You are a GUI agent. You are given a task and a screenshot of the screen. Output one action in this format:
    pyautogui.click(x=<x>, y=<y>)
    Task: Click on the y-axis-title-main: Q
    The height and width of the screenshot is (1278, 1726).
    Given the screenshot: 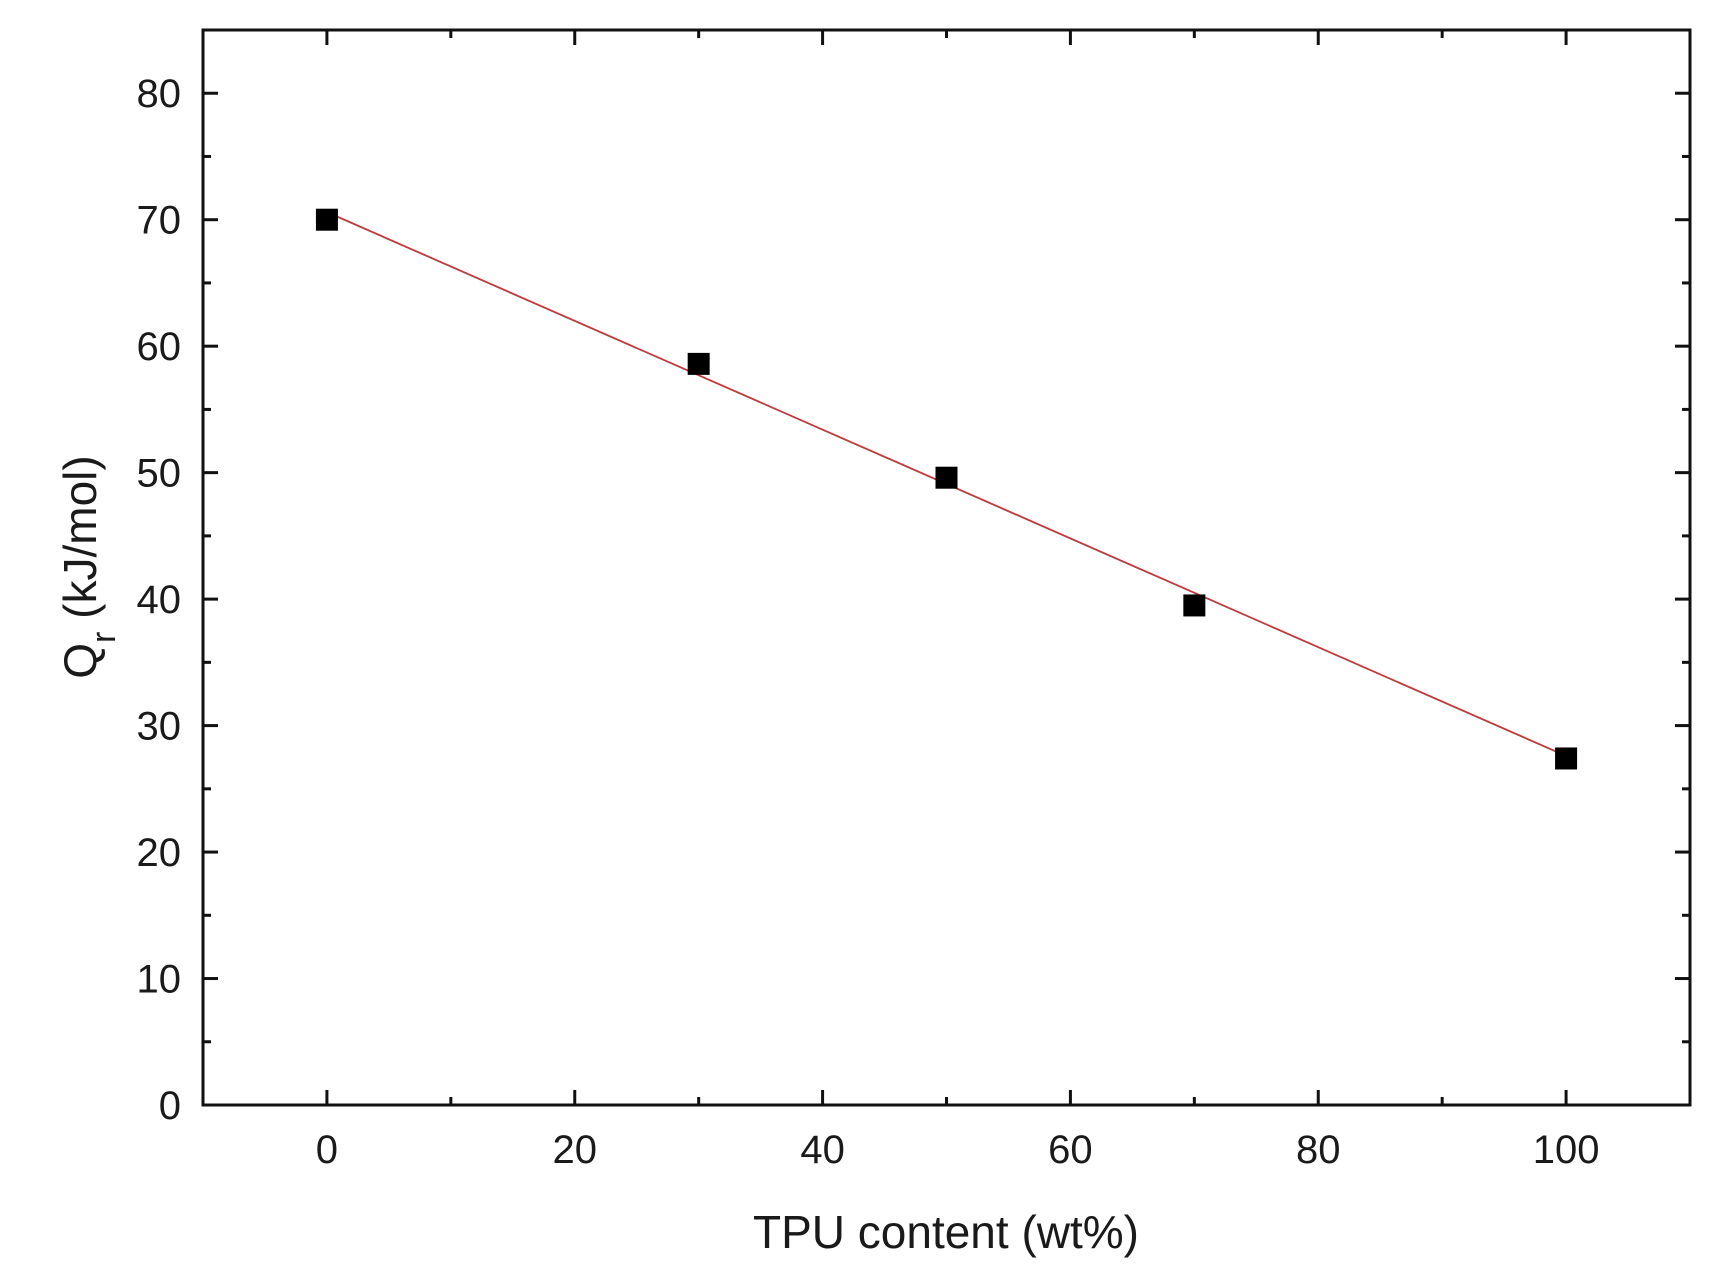 What is the action you would take?
    pyautogui.click(x=80, y=661)
    